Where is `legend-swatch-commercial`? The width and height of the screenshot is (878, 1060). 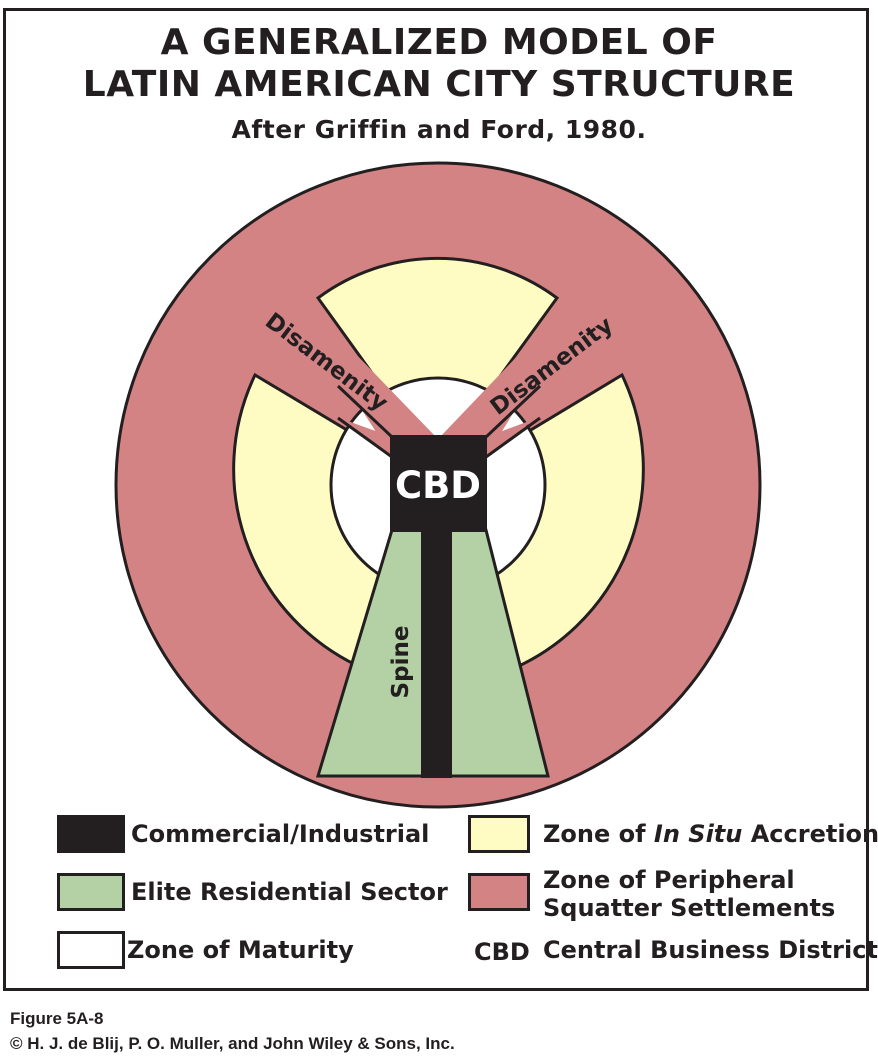
legend-swatch-commercial is located at coordinates (91, 834).